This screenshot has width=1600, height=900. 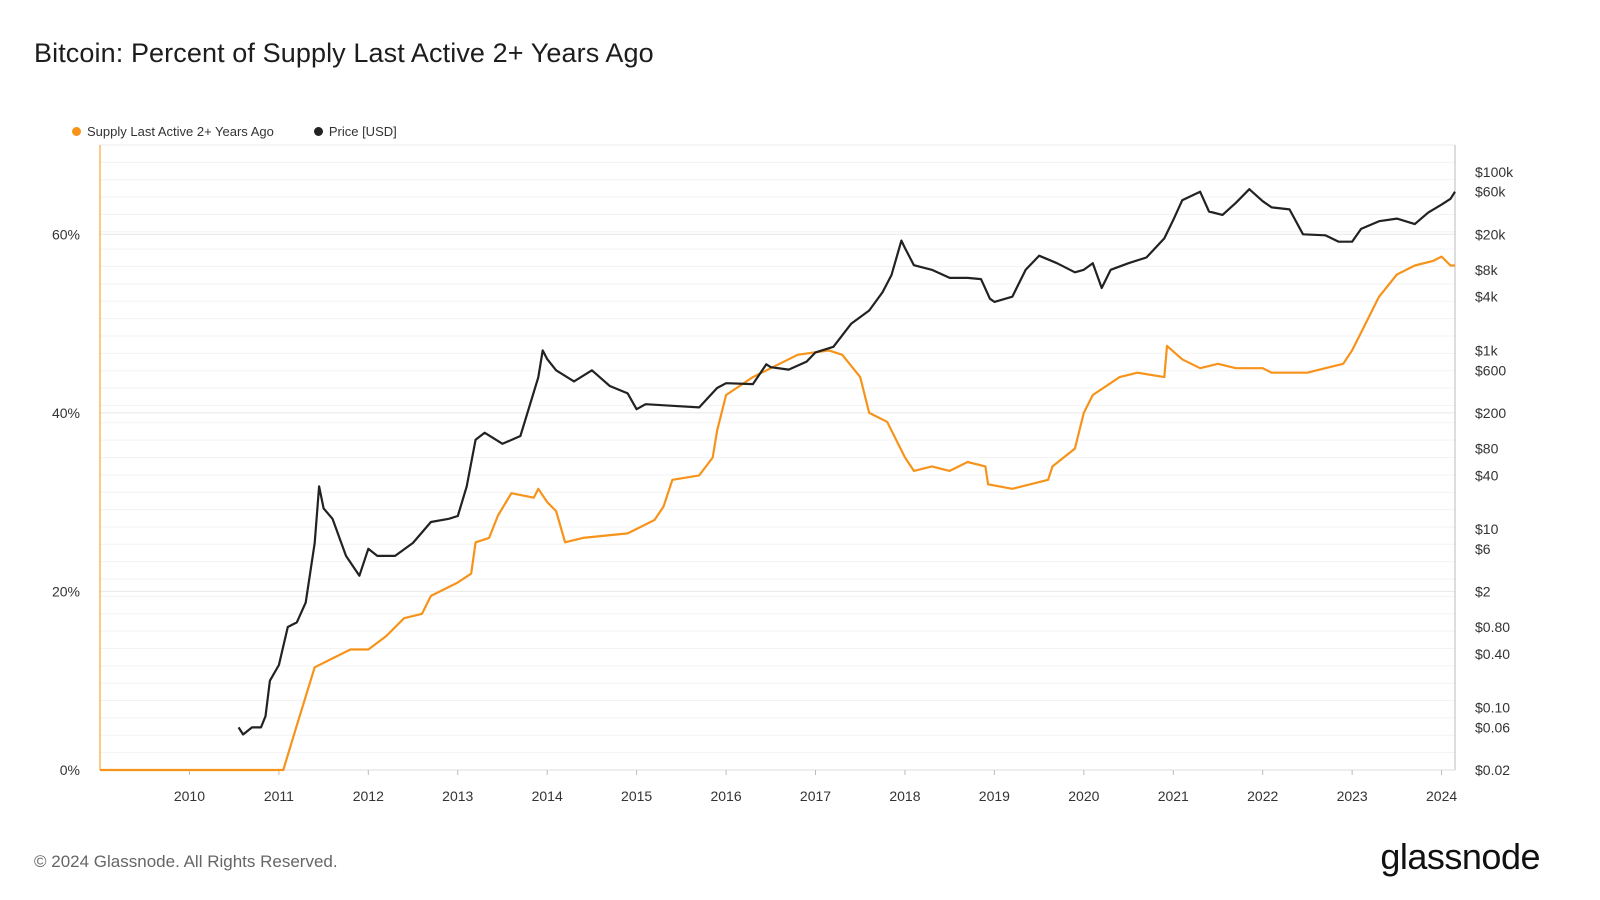 I want to click on y-left-tick-label: 20%, so click(x=66, y=591).